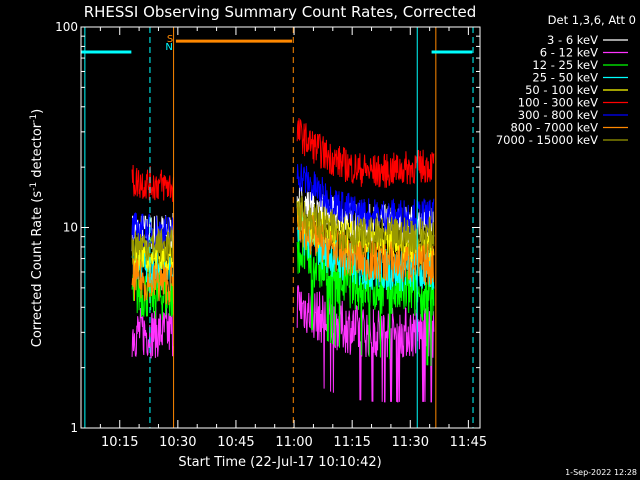 The width and height of the screenshot is (640, 480). What do you see at coordinates (177, 442) in the screenshot?
I see `x-tick-label-1: 10:30` at bounding box center [177, 442].